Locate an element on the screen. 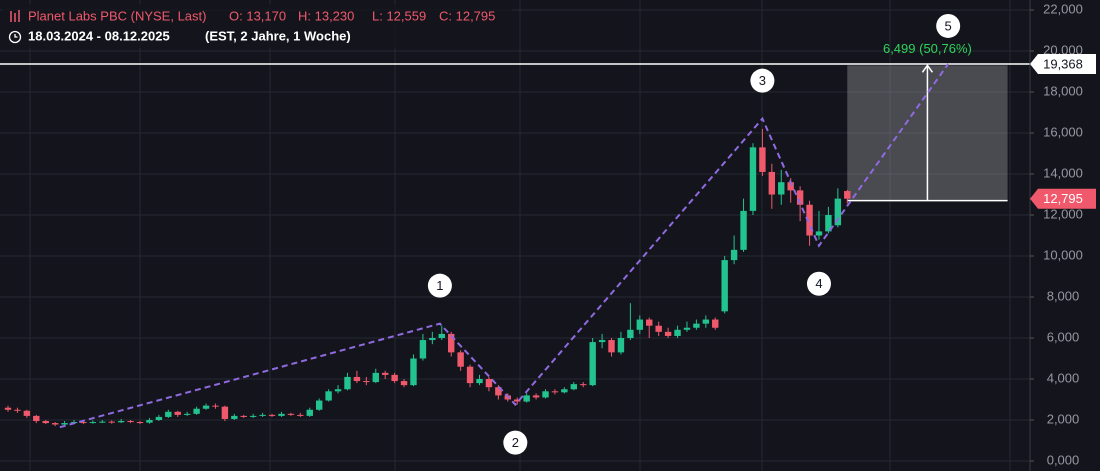 This screenshot has width=1100, height=471. wave-label: 3 is located at coordinates (762, 80).